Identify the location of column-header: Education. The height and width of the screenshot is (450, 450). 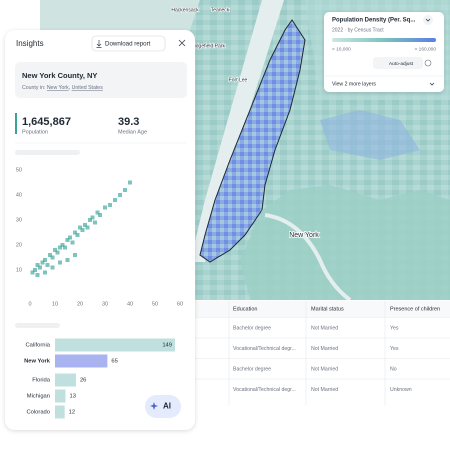
(245, 309).